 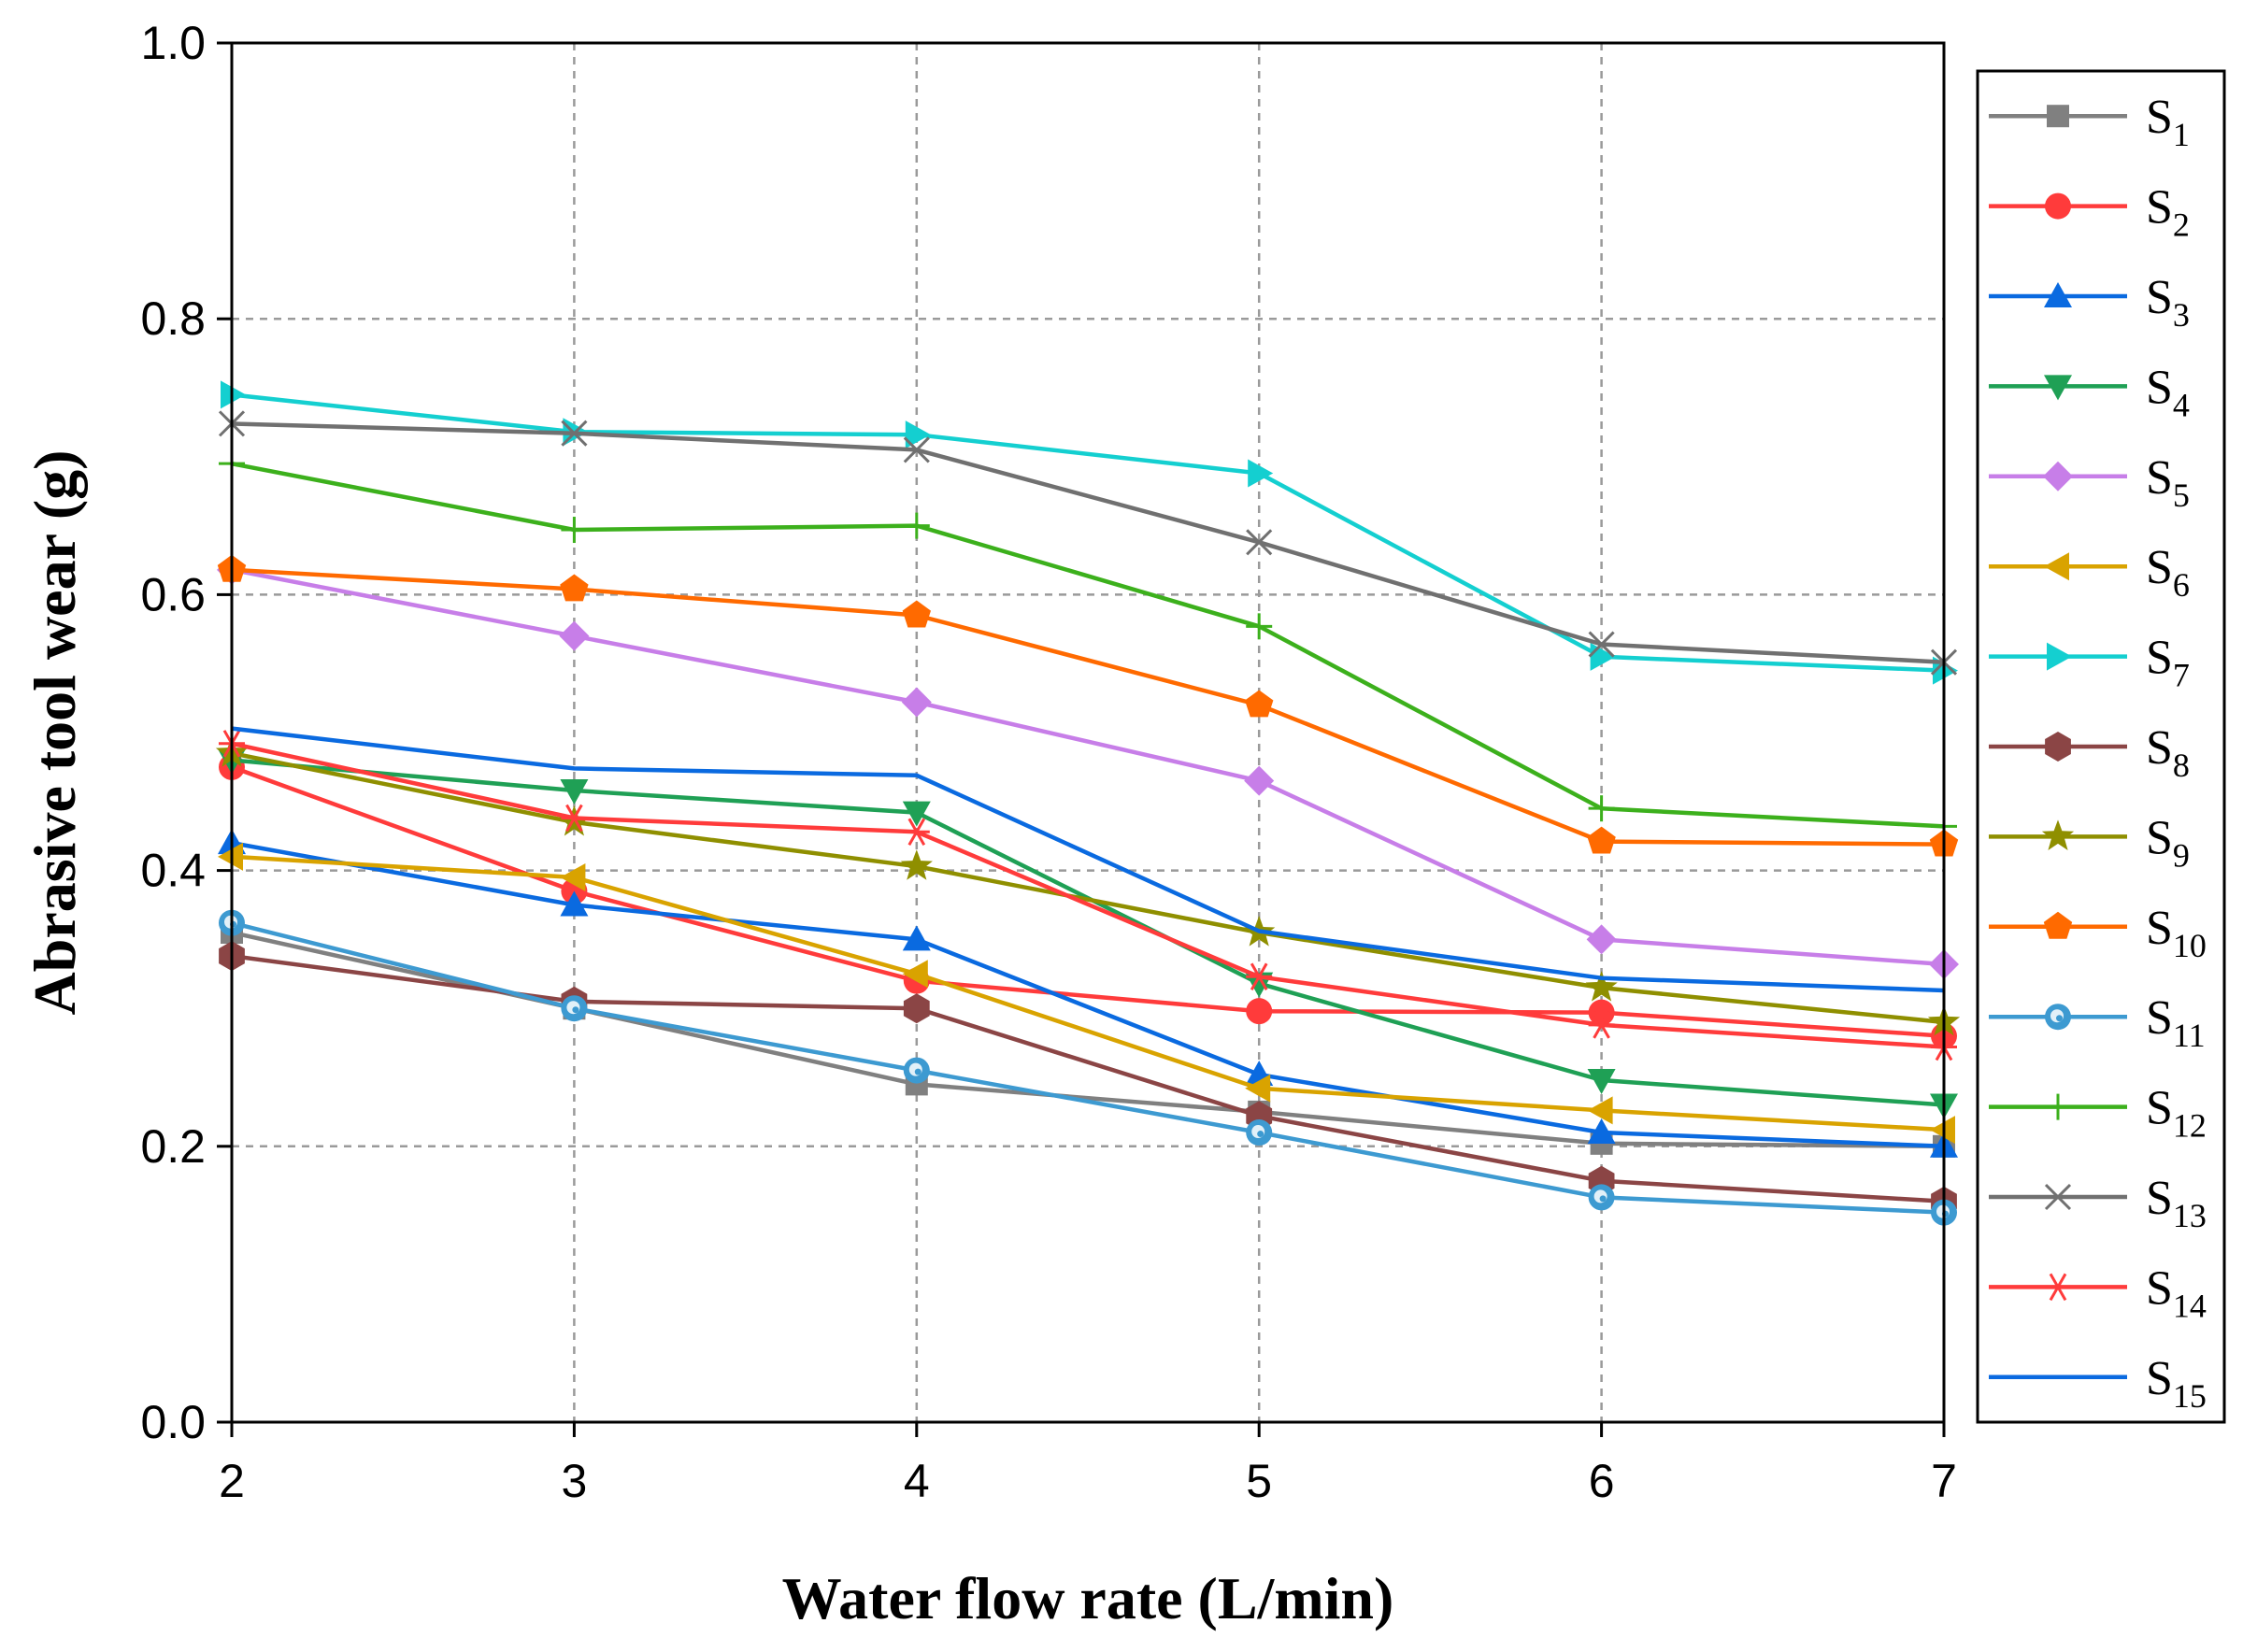 What do you see at coordinates (1602, 1481) in the screenshot?
I see `x-tick-label: 6` at bounding box center [1602, 1481].